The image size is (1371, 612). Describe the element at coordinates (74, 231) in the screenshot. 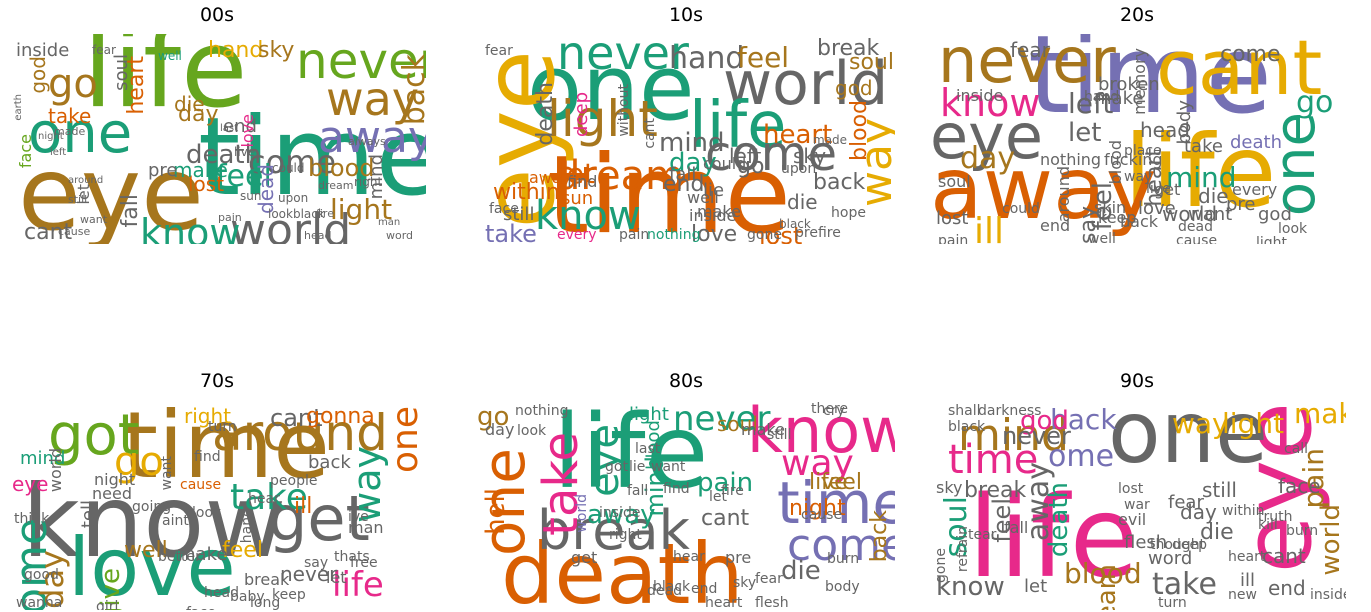

I see `cloud-word: cause` at that location.